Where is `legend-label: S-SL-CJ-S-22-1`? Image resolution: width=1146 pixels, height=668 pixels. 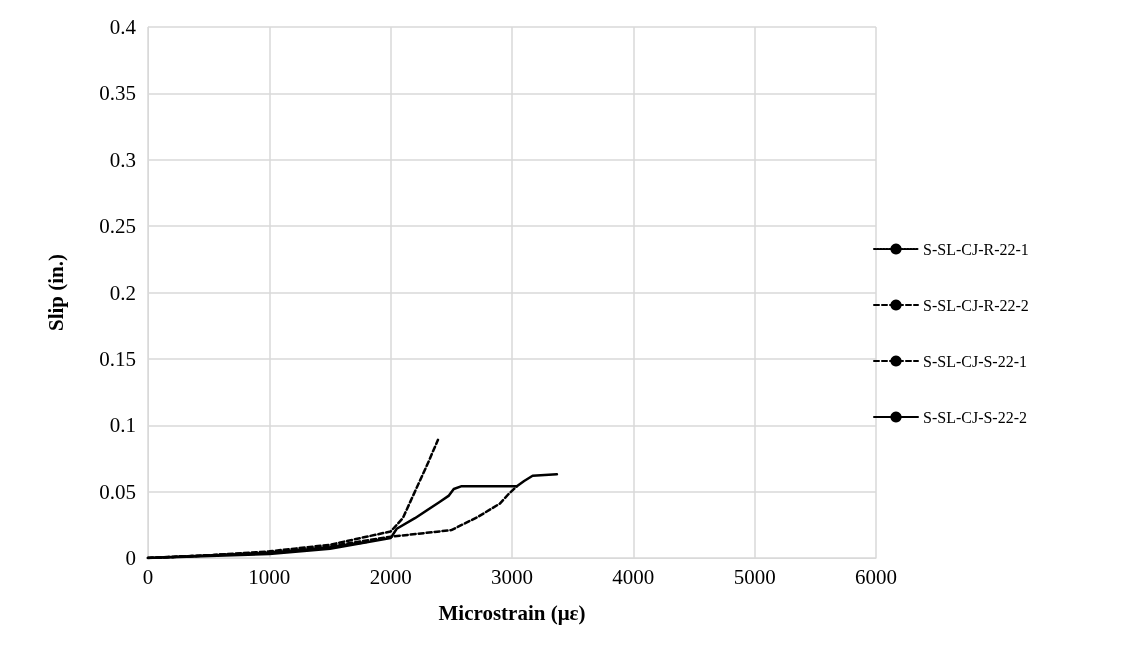 legend-label: S-SL-CJ-S-22-1 is located at coordinates (975, 361).